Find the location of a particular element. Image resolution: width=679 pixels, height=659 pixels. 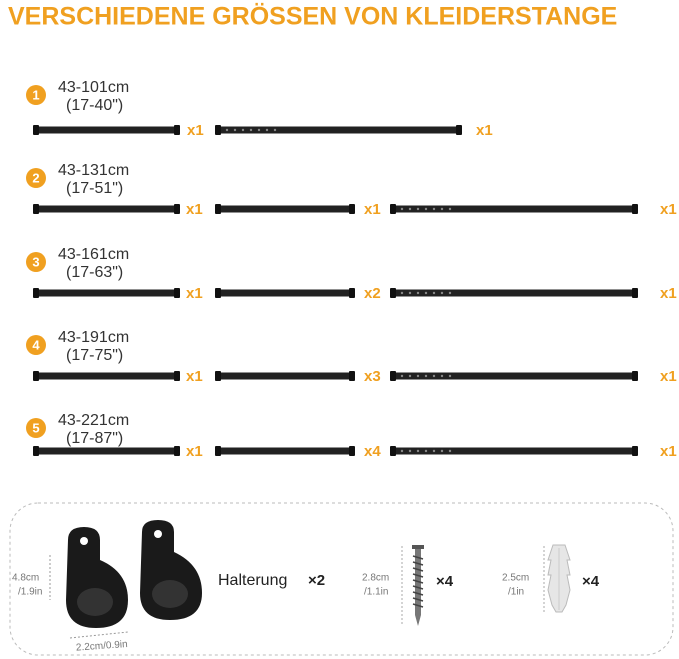

bracket-label: Halterung is located at coordinates (252, 580).